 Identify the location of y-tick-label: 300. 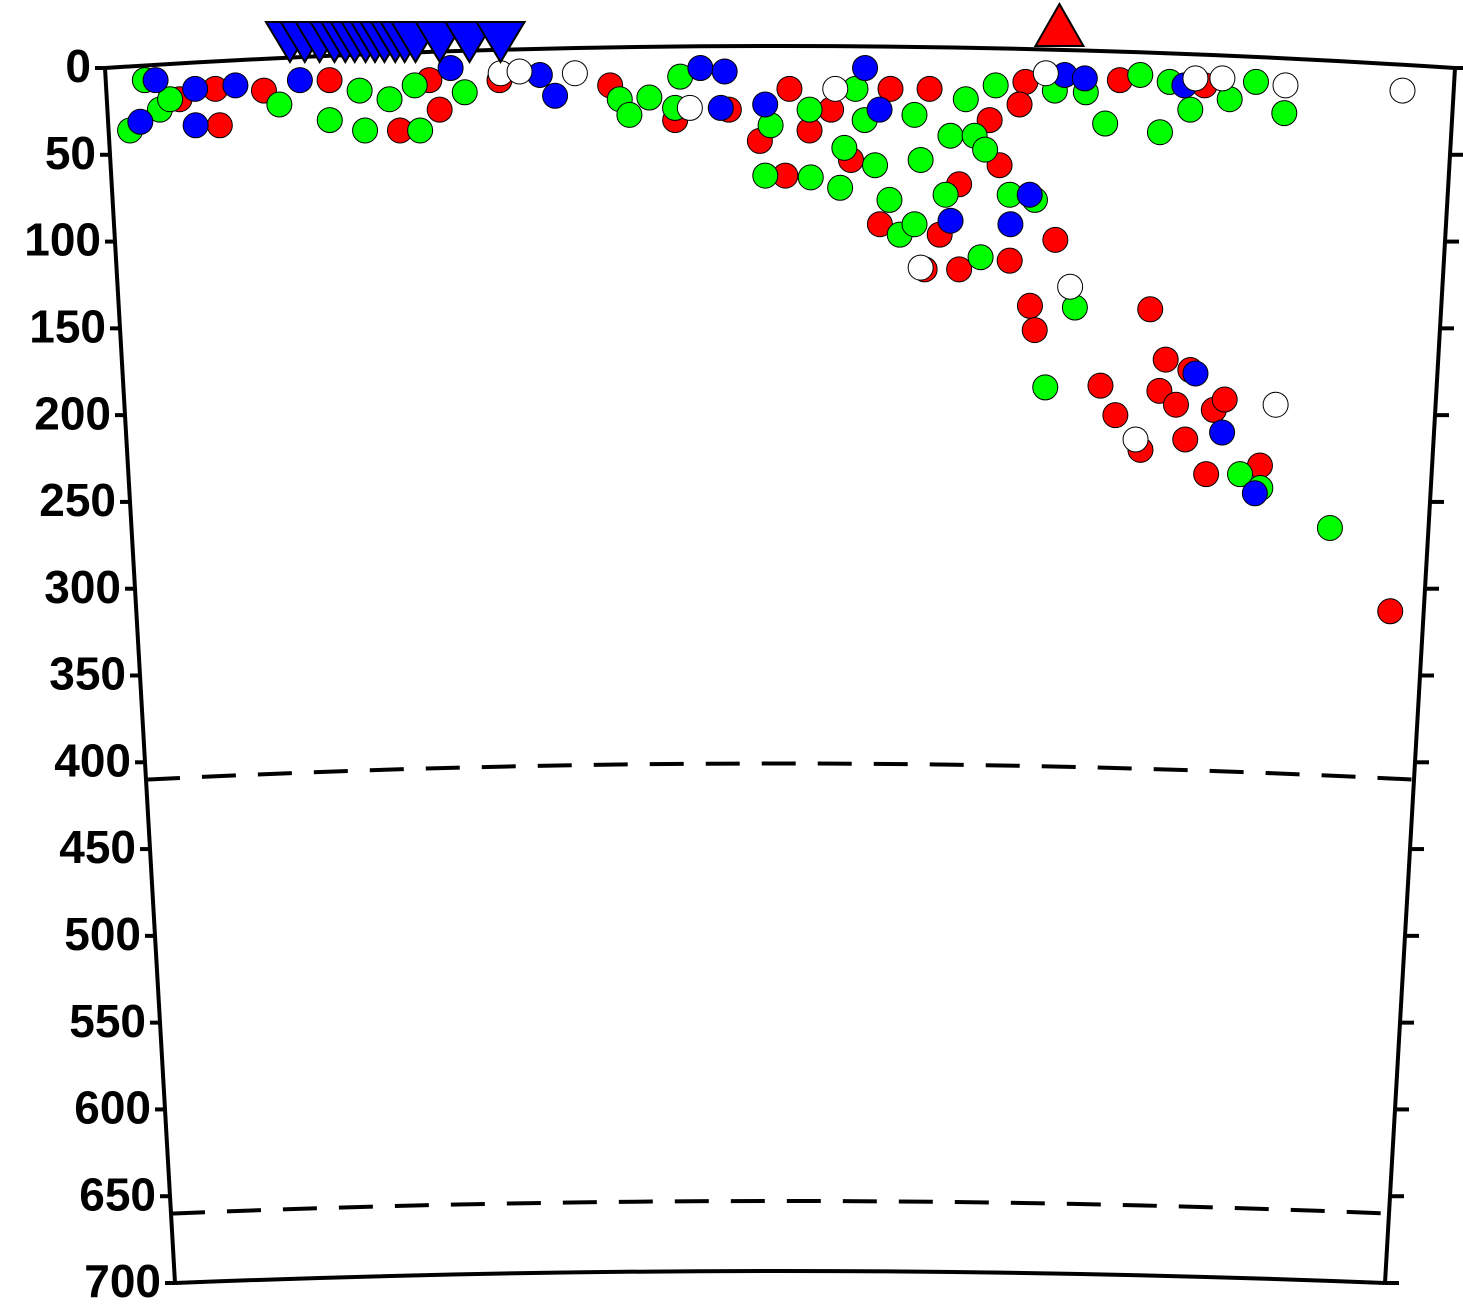
(82, 587).